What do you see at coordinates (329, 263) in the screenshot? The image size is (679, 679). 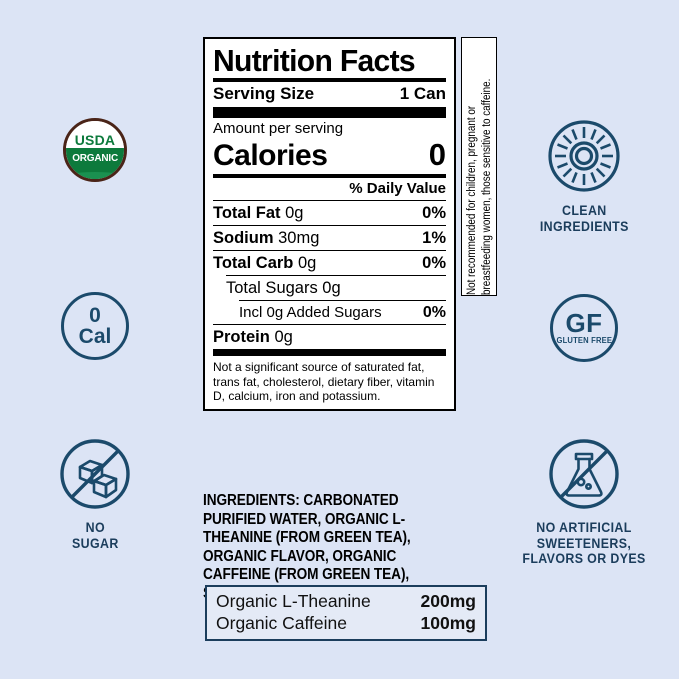 I see `table-row: Total Carb 0g 0%` at bounding box center [329, 263].